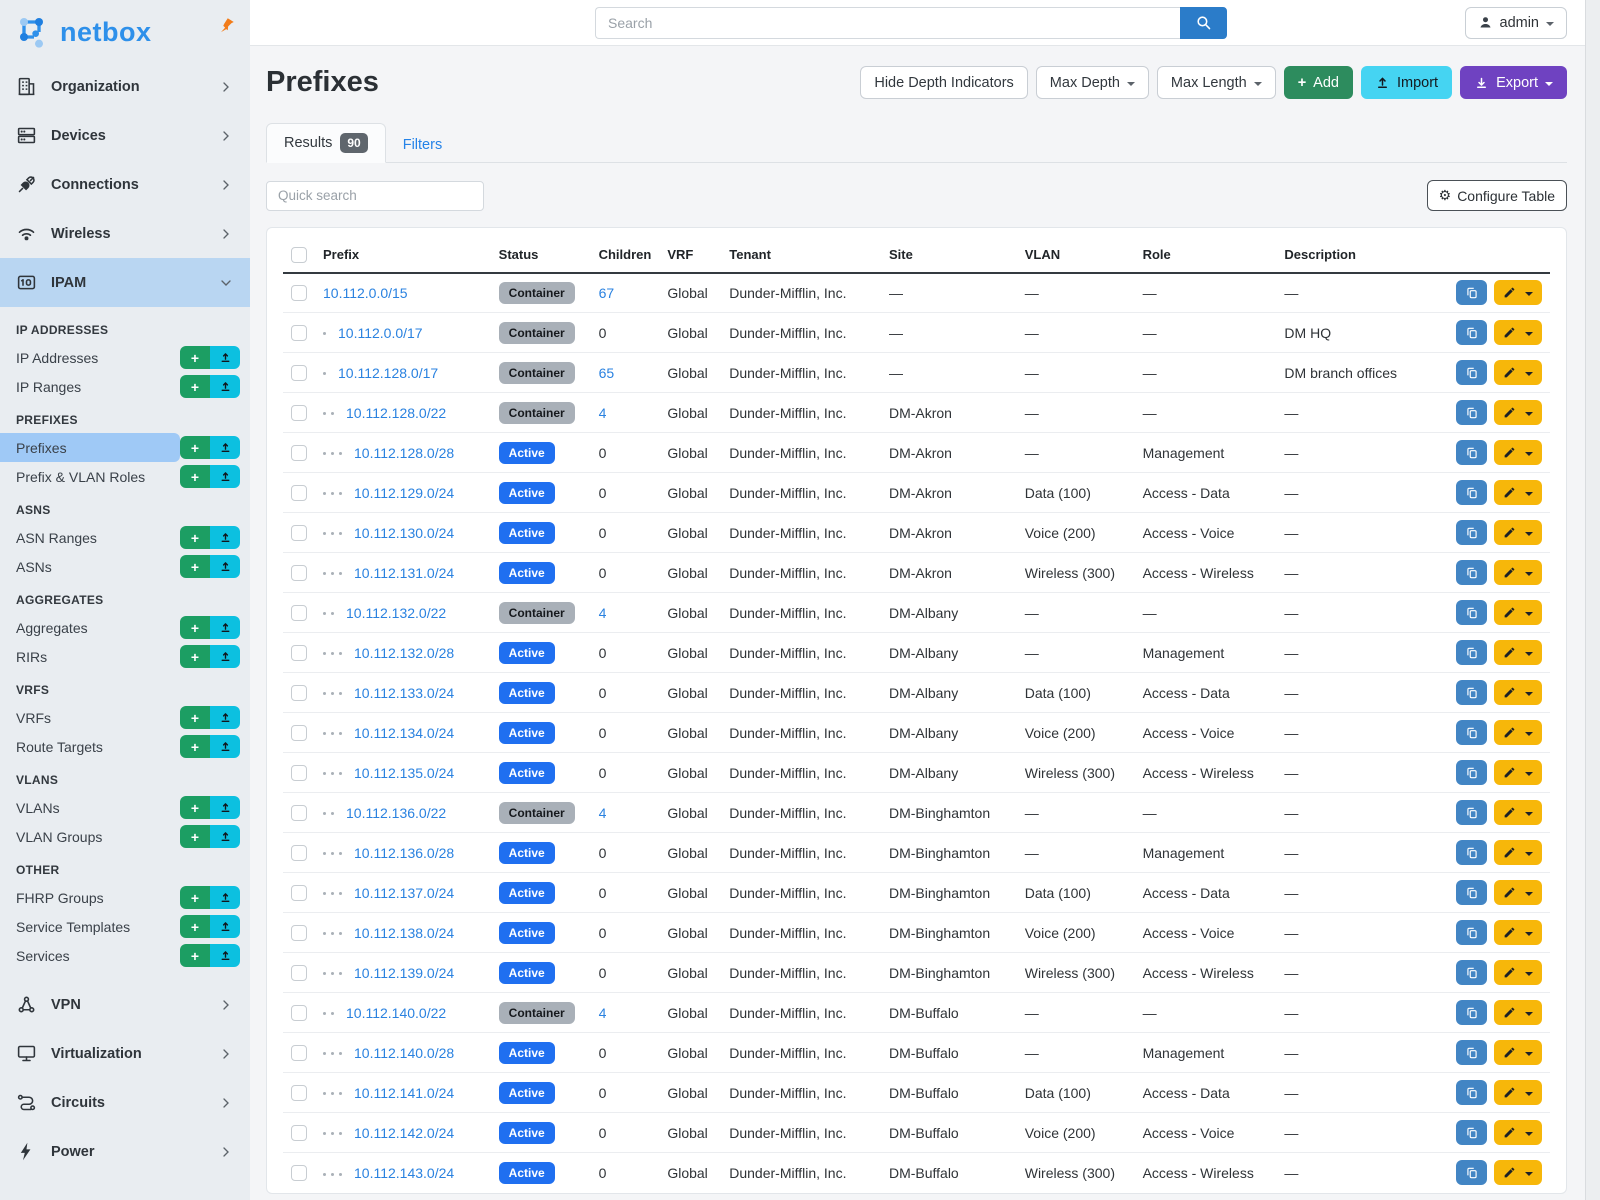 The height and width of the screenshot is (1200, 1600). Describe the element at coordinates (52, 627) in the screenshot. I see `sidebar-subitem-link: Aggregates` at that location.